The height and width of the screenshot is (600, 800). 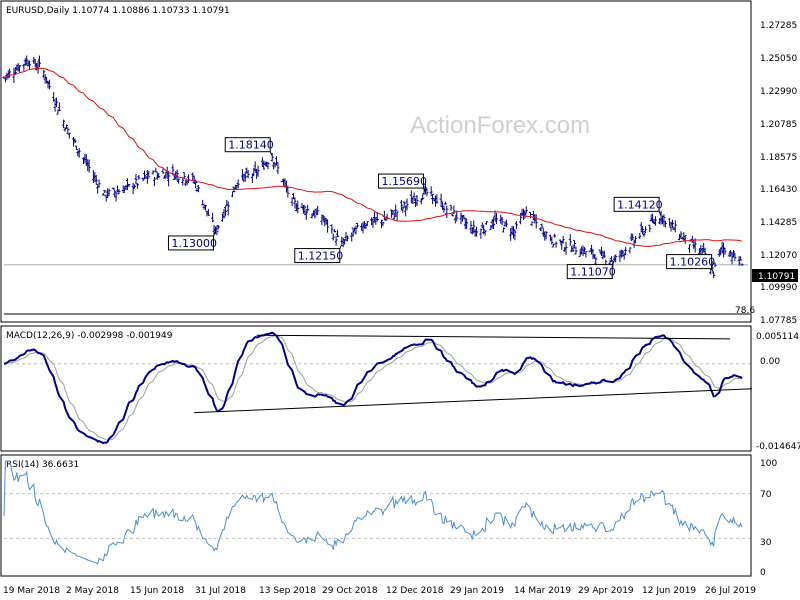 I want to click on x-tick: 29 Jan 2019, so click(x=477, y=591).